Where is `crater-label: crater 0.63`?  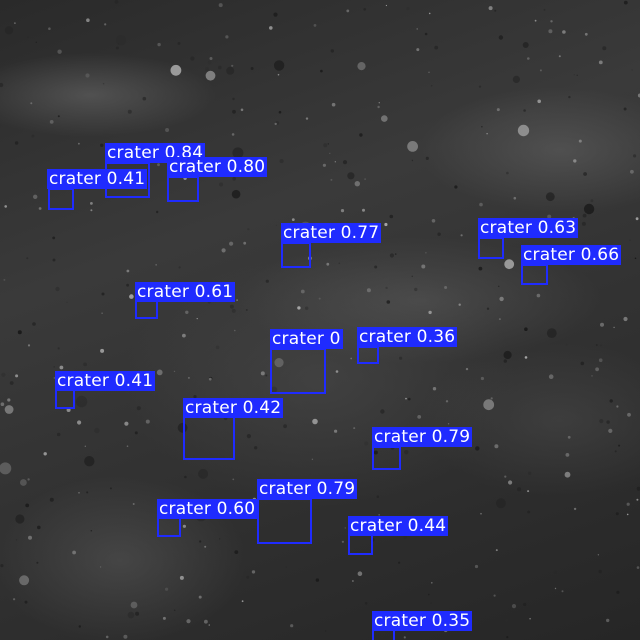
crater-label: crater 0.63 is located at coordinates (528, 228).